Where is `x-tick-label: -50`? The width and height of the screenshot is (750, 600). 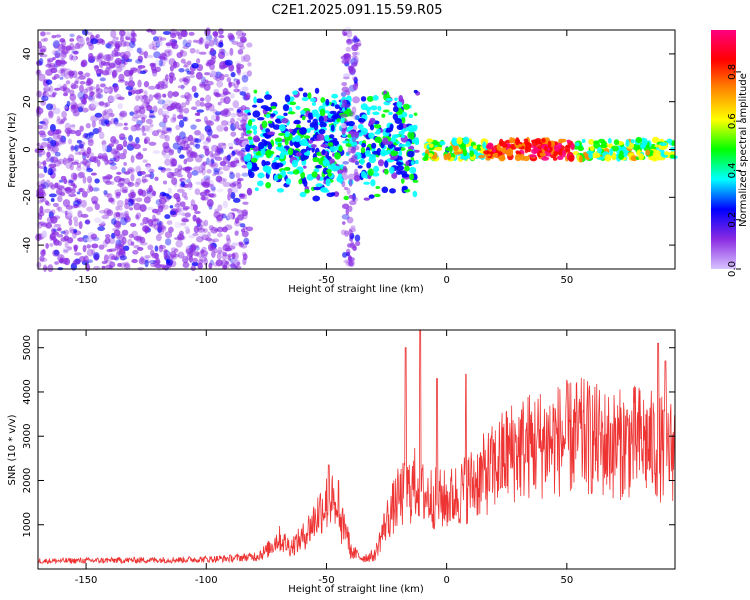 x-tick-label: -50 is located at coordinates (326, 580).